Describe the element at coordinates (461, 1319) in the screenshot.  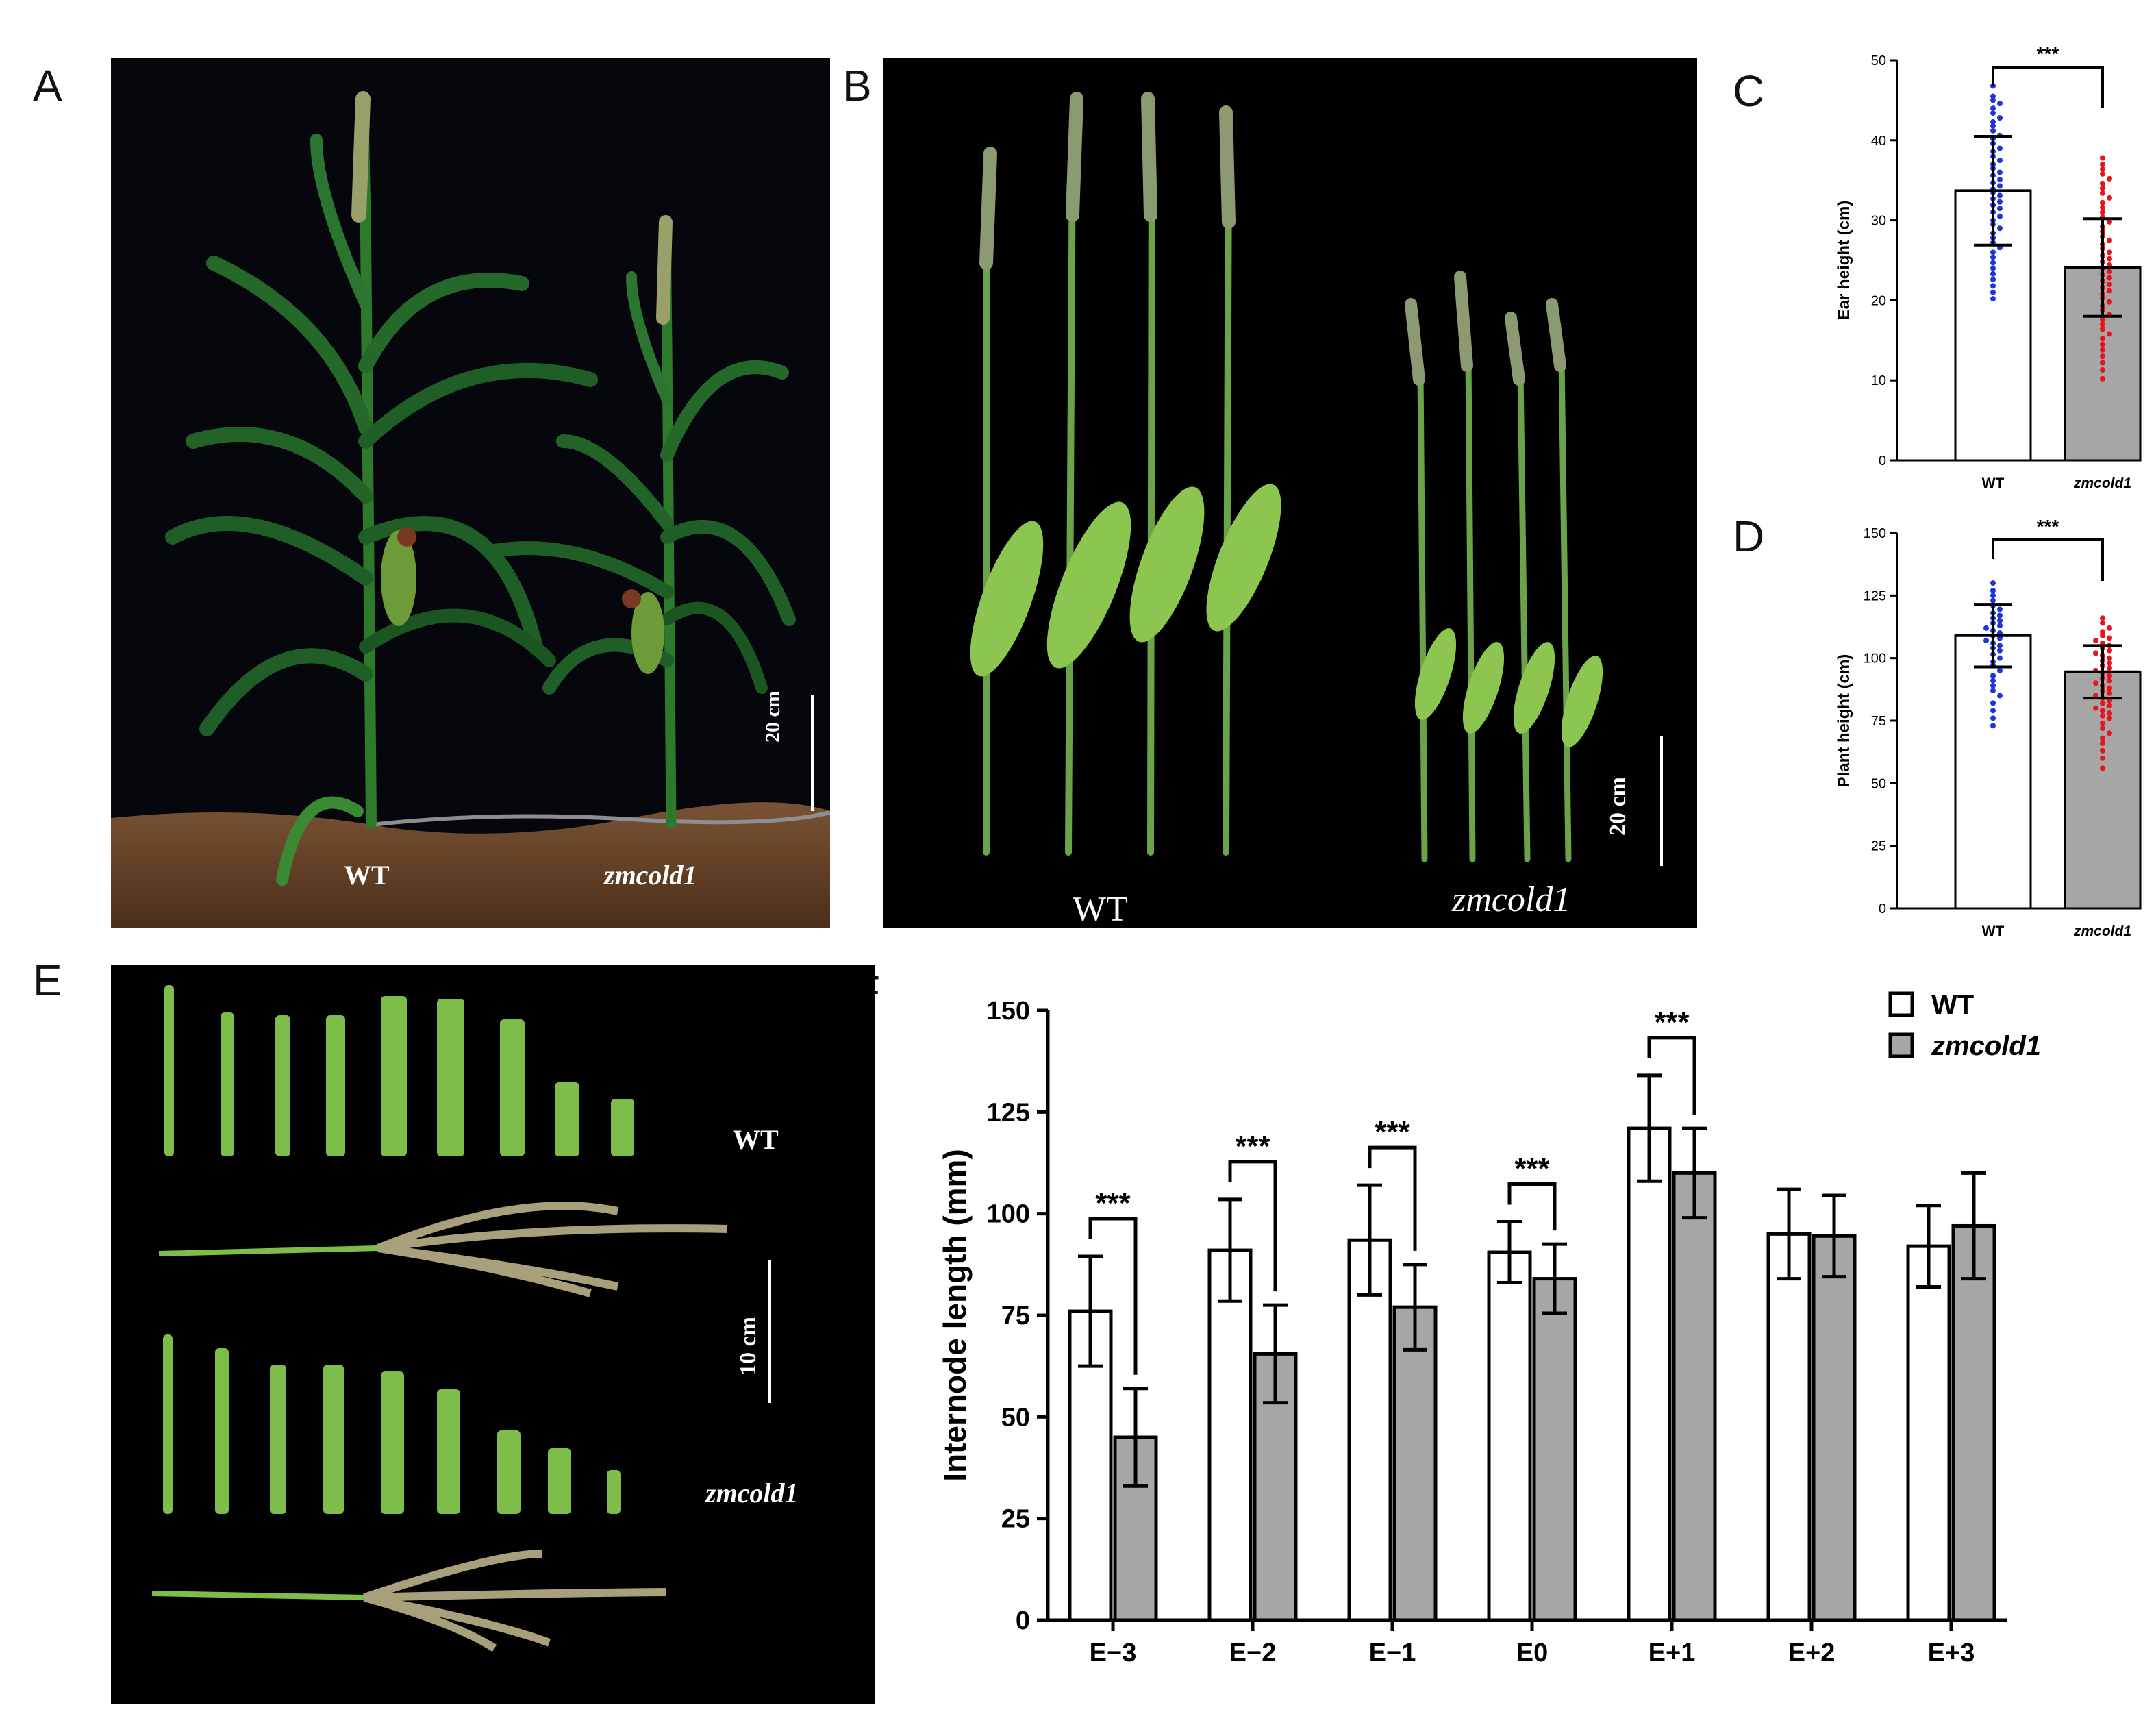
I see `photo-e-illustration` at that location.